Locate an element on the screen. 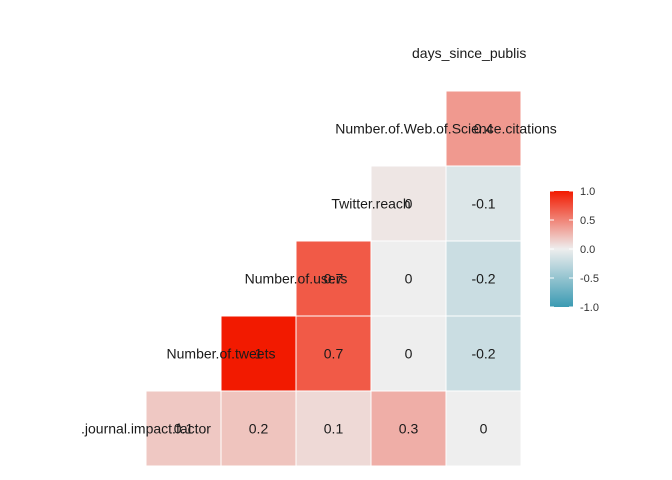 The height and width of the screenshot is (480, 672). heatmap-cell-r1-c3 is located at coordinates (408, 353).